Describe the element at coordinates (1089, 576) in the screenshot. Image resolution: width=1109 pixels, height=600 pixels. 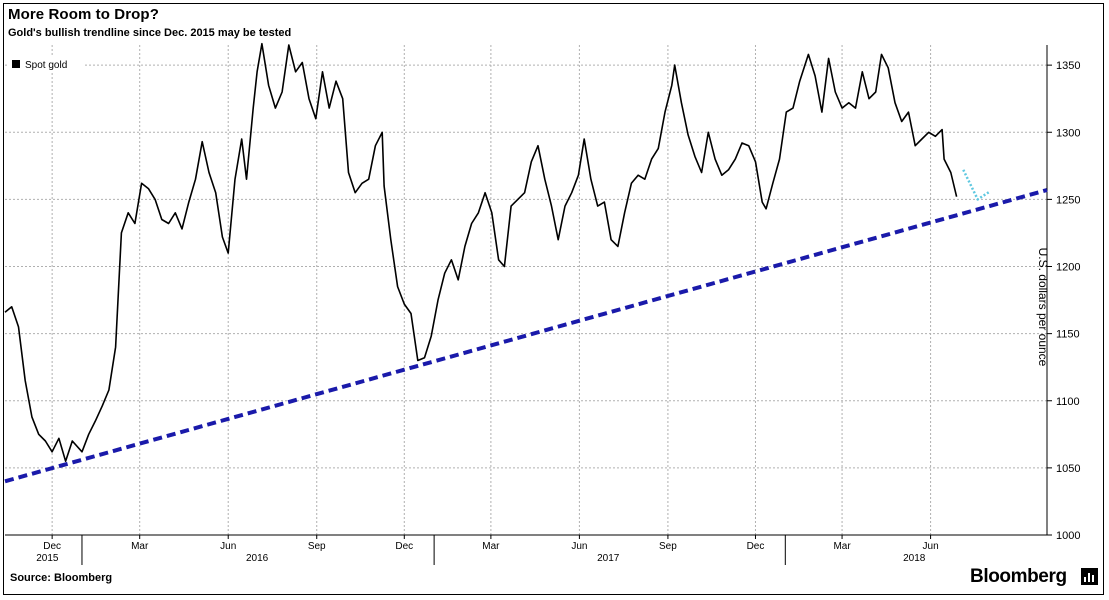
I see `bloomberg-terminal-icon` at that location.